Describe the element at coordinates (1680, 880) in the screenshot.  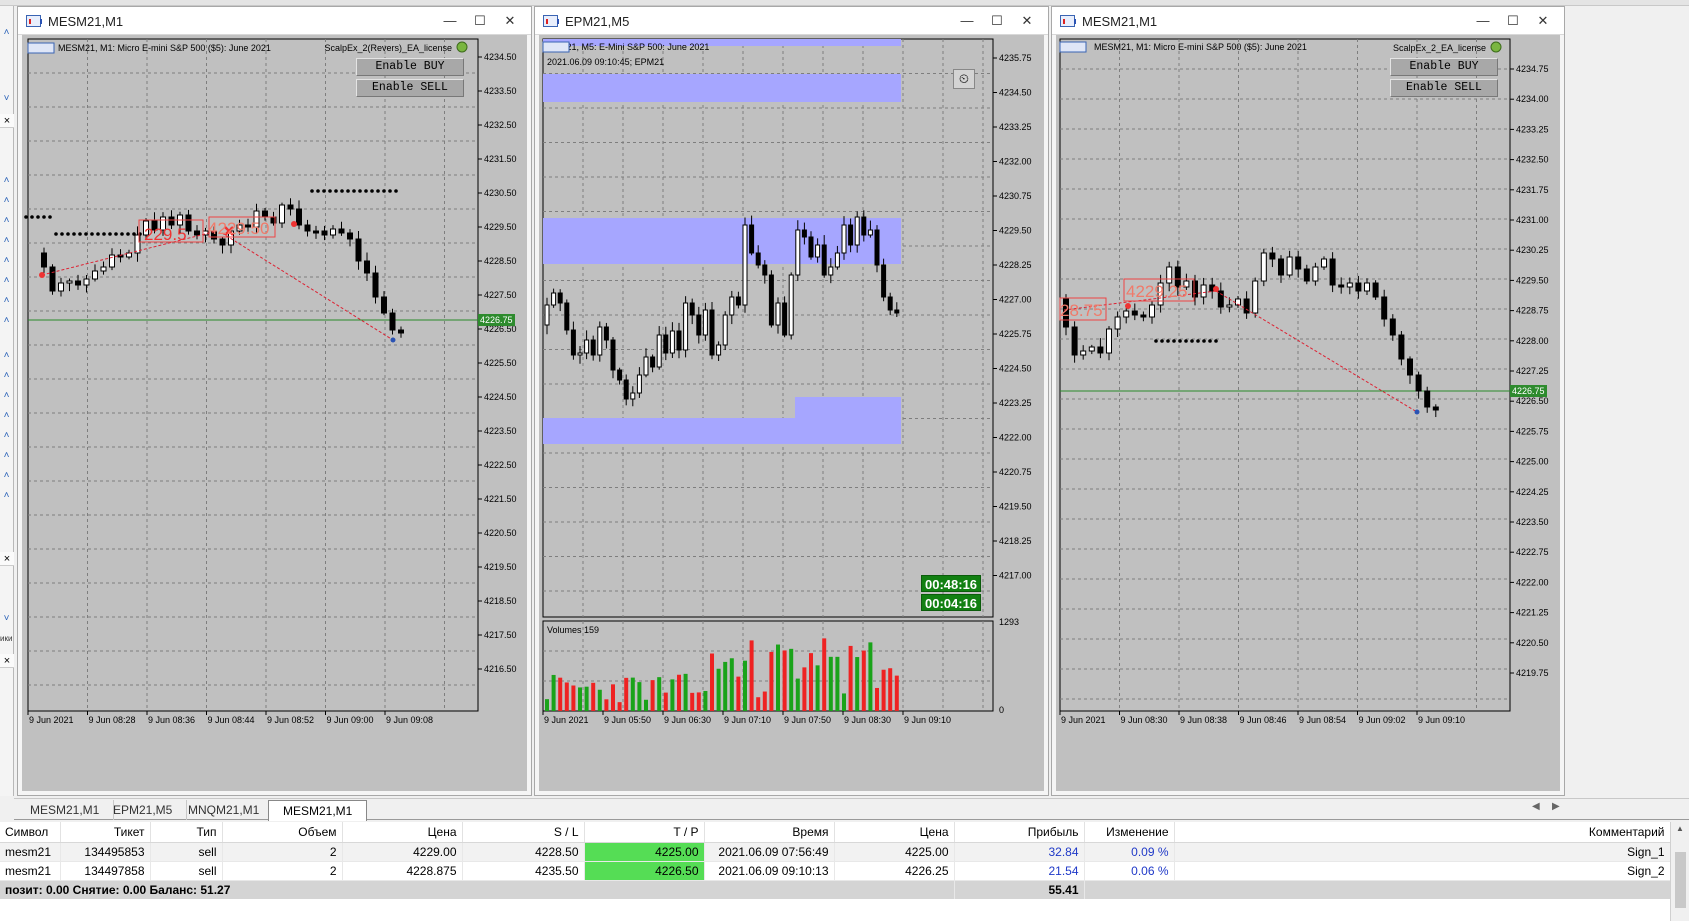
I see `scrollbar-thumb` at that location.